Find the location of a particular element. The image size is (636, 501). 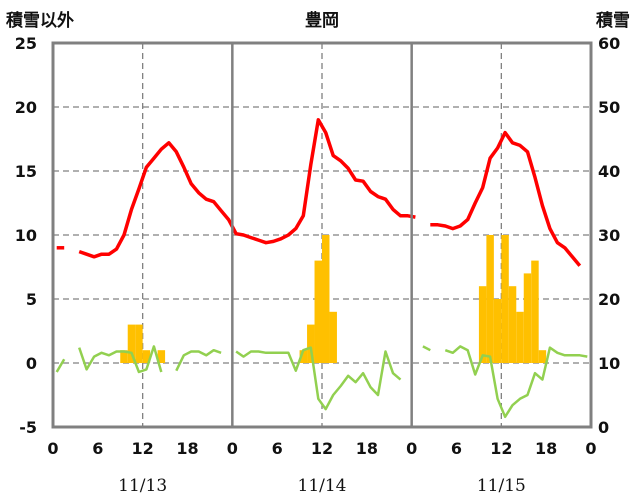

y-right-tick-label: 60 is located at coordinates (609, 43).